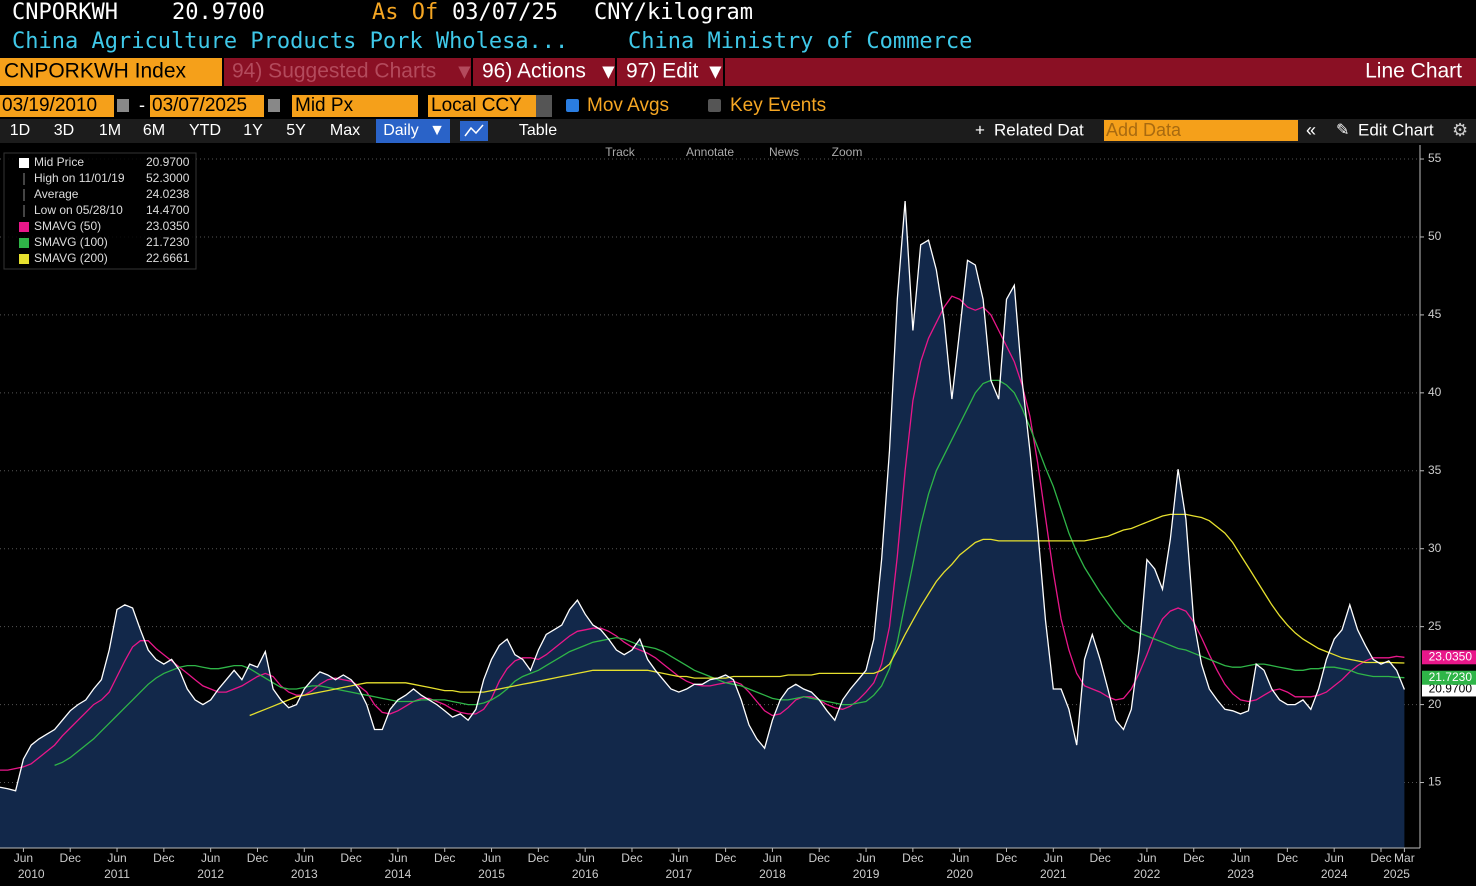  What do you see at coordinates (1039, 129) in the screenshot?
I see `related-data: Related Dat` at bounding box center [1039, 129].